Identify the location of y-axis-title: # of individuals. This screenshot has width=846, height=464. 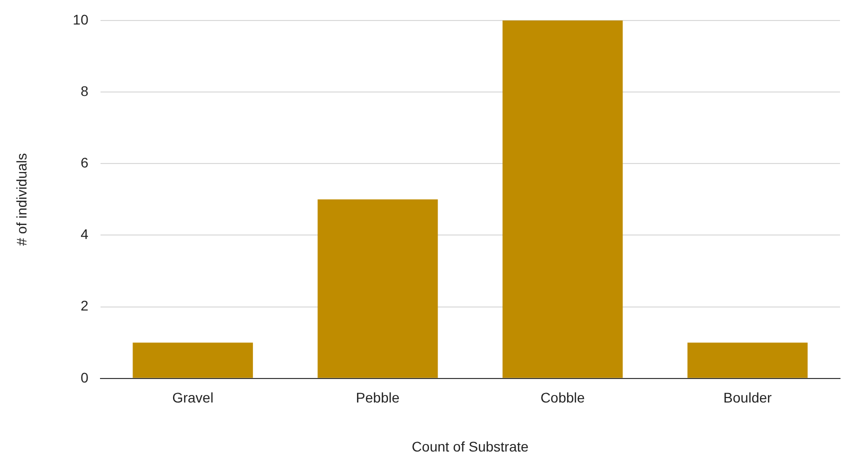
(21, 199).